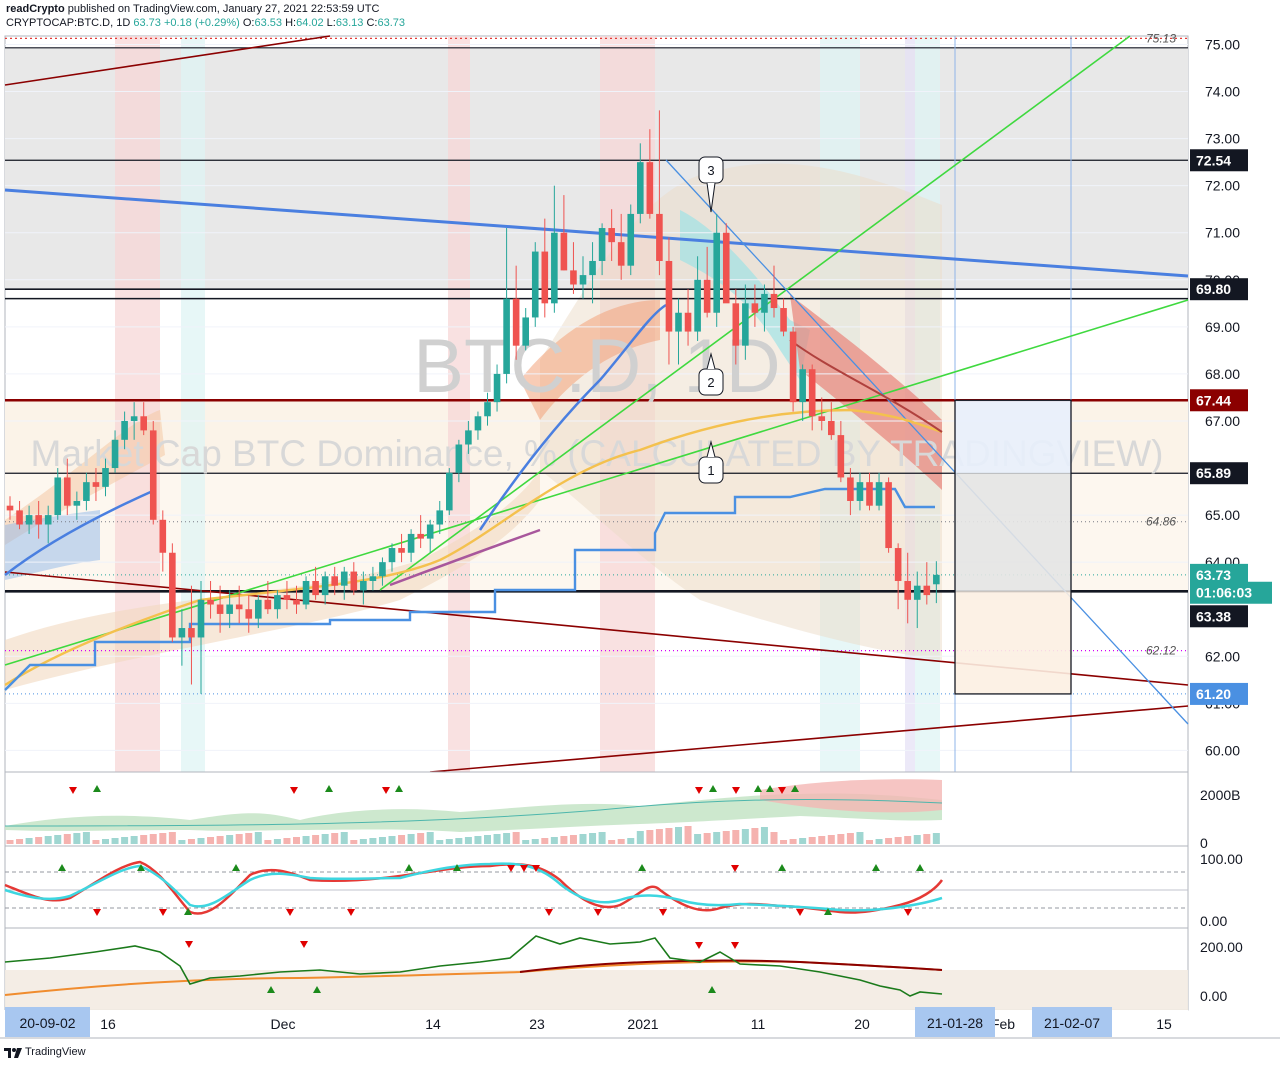 The image size is (1280, 1070). Describe the element at coordinates (955, 1023) in the screenshot. I see `time-highlight-label: 21-01-28` at that location.